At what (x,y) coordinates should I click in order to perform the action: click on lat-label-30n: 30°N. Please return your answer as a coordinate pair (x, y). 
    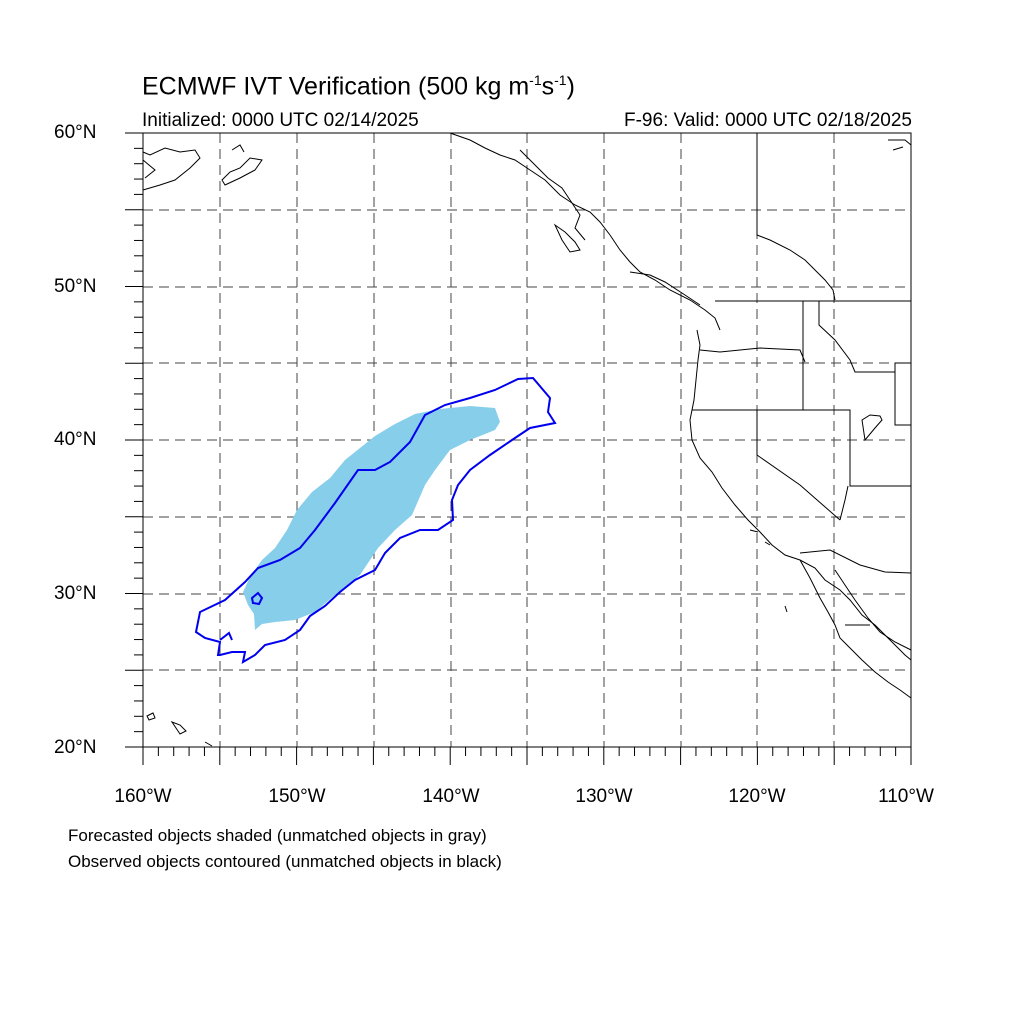
    Looking at the image, I should click on (75, 593).